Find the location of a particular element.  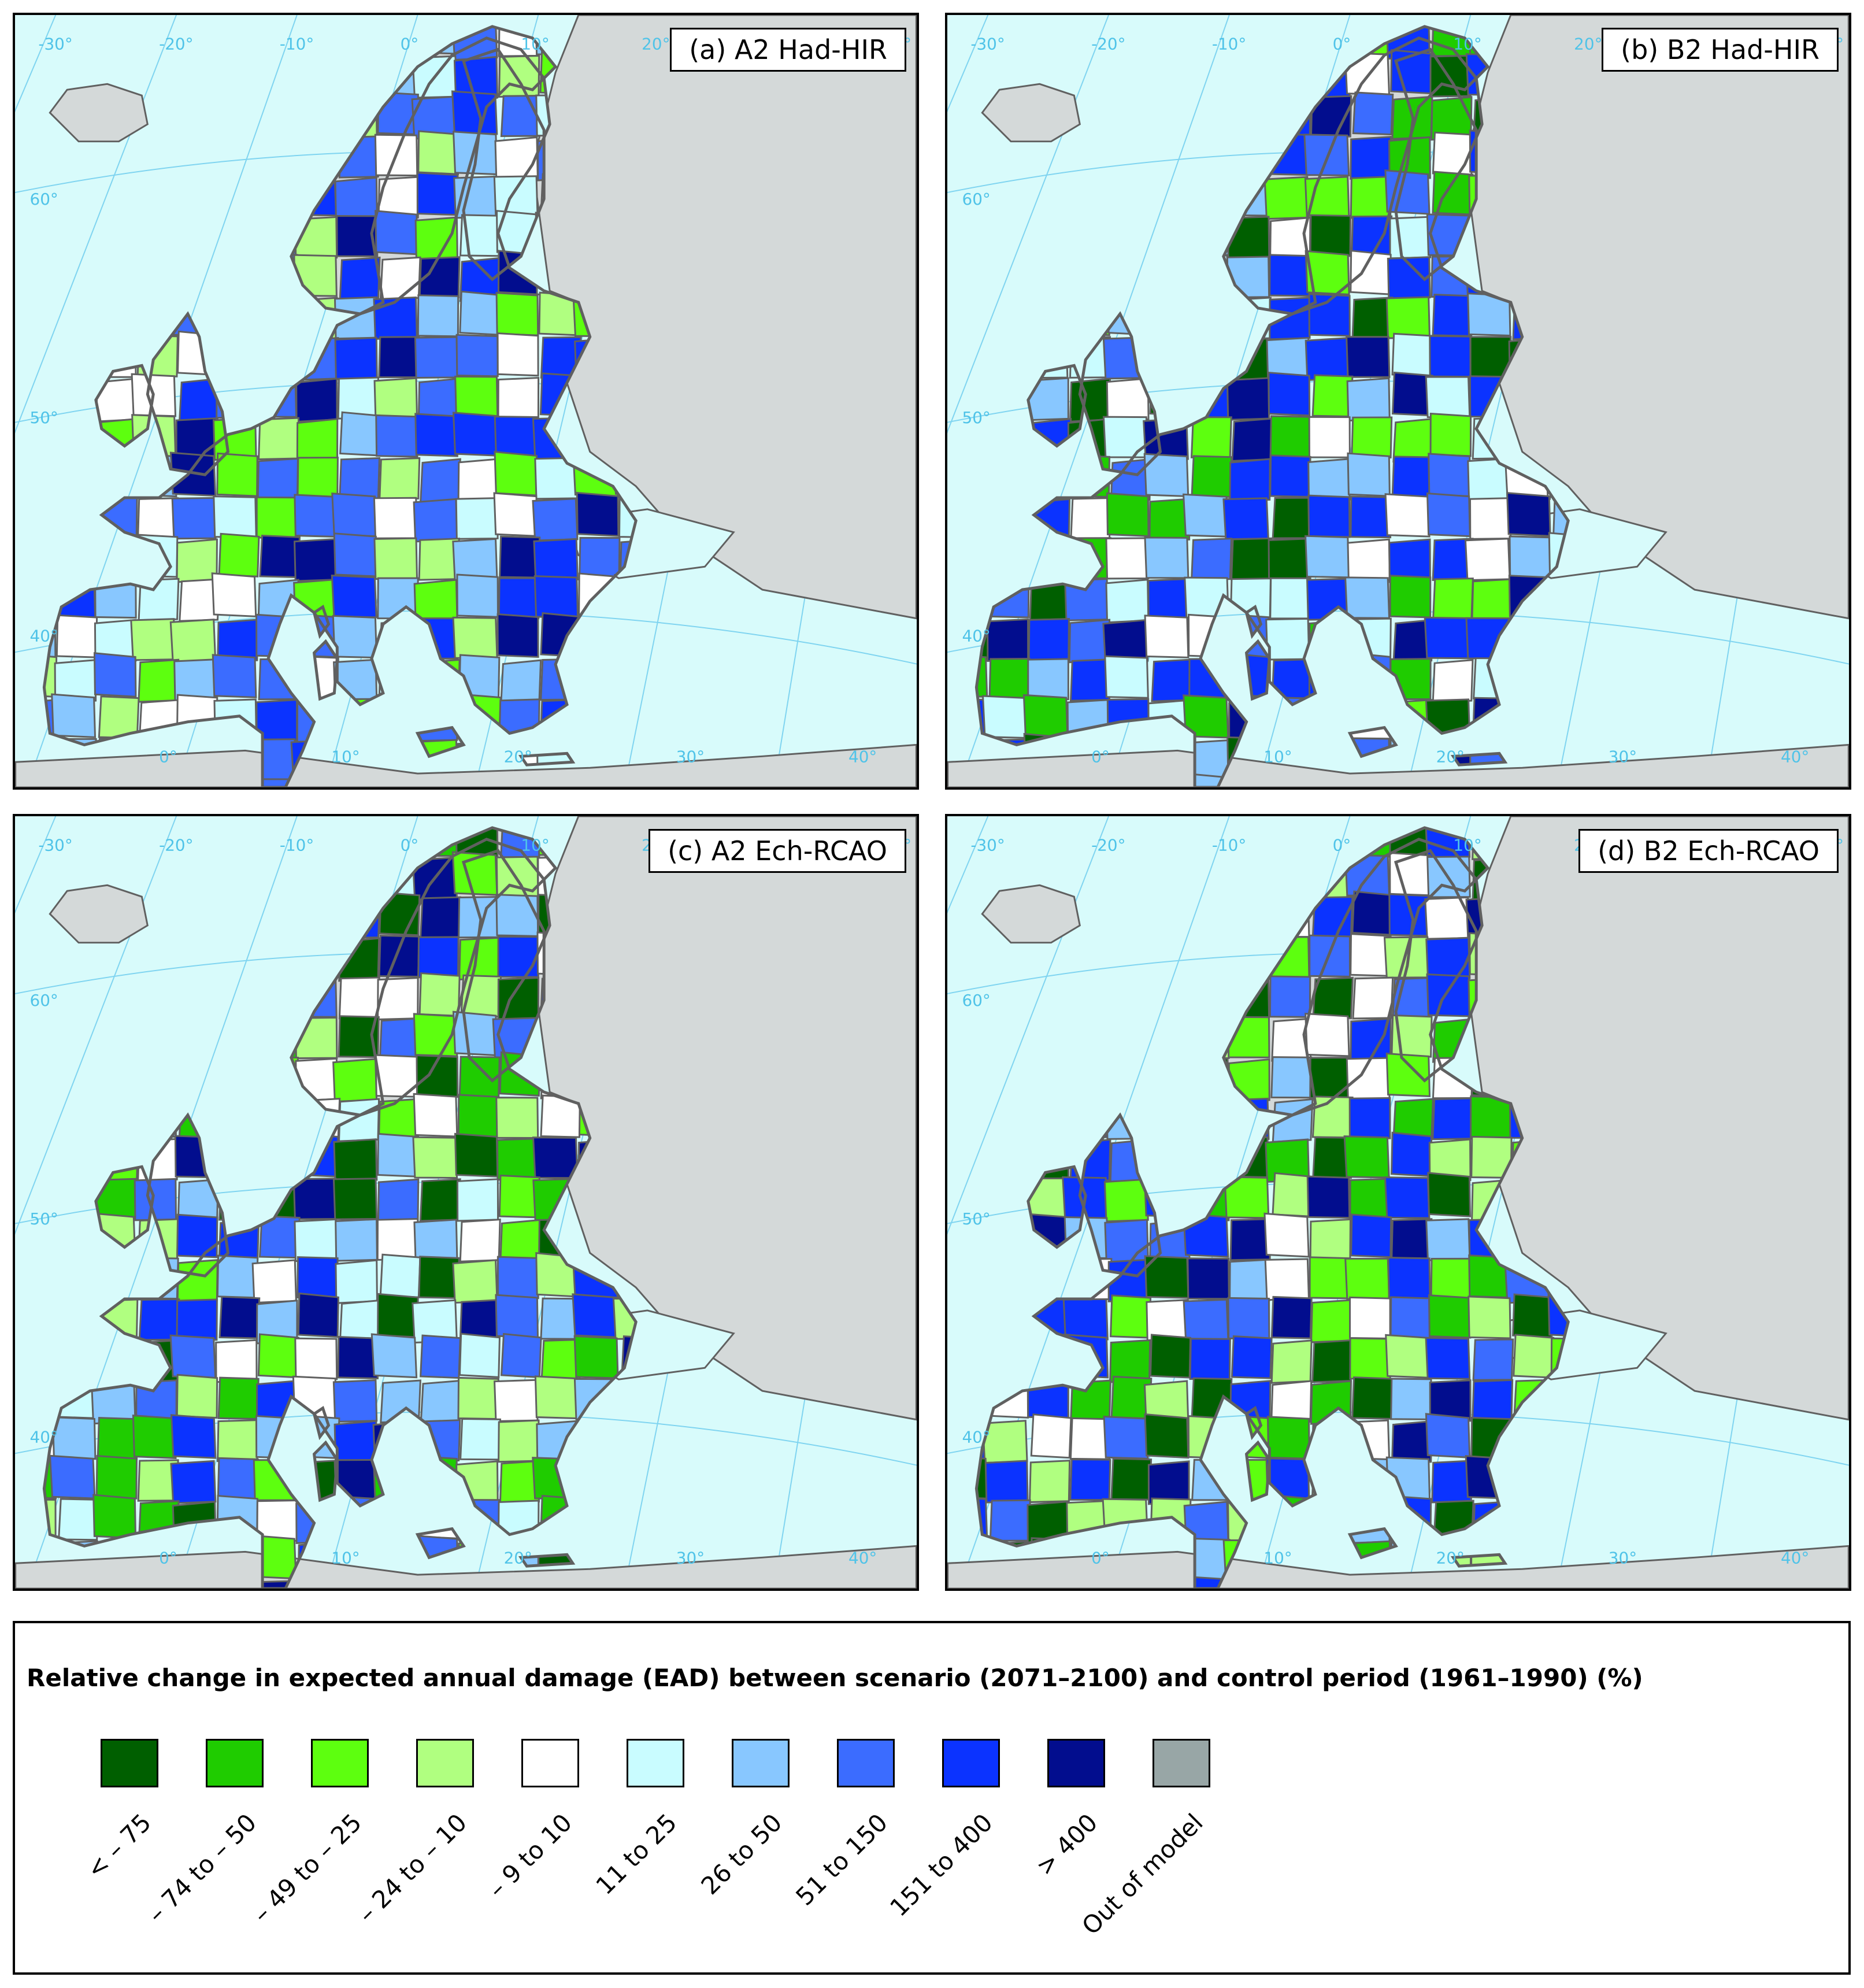

panel-title-a: (a) A2 Had-HIR is located at coordinates (788, 50).